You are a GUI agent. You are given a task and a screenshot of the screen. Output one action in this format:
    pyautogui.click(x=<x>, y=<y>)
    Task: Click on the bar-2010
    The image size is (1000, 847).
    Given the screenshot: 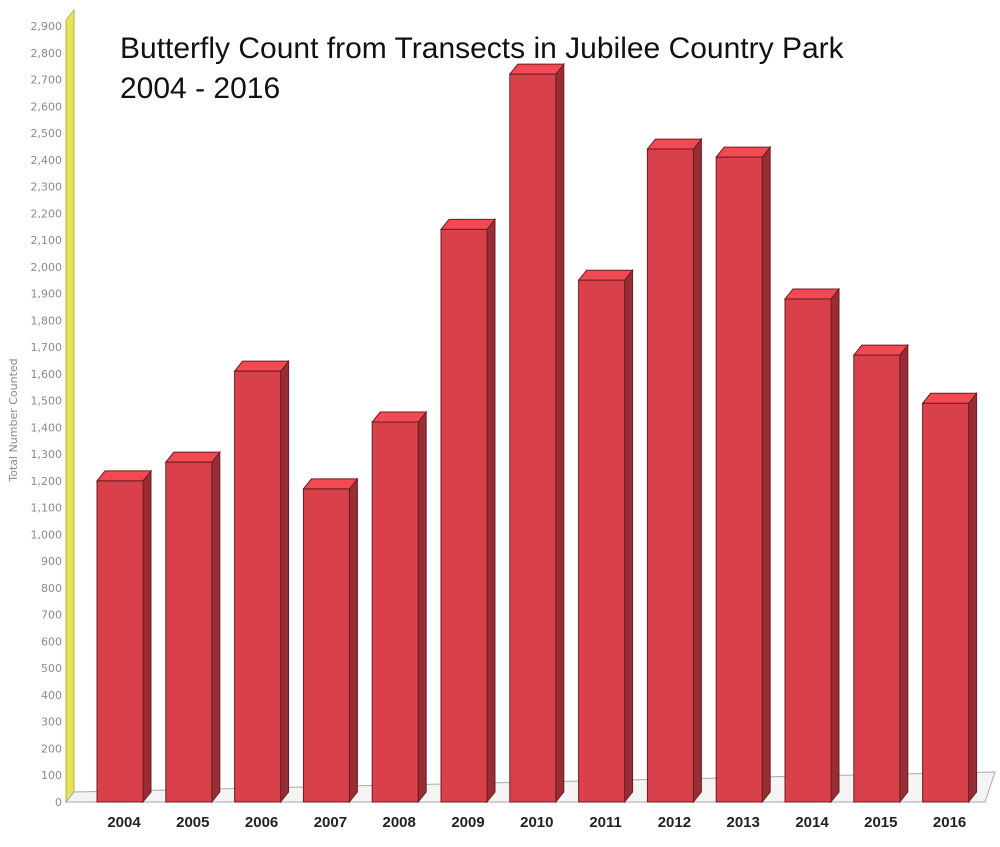 What is the action you would take?
    pyautogui.click(x=536, y=433)
    